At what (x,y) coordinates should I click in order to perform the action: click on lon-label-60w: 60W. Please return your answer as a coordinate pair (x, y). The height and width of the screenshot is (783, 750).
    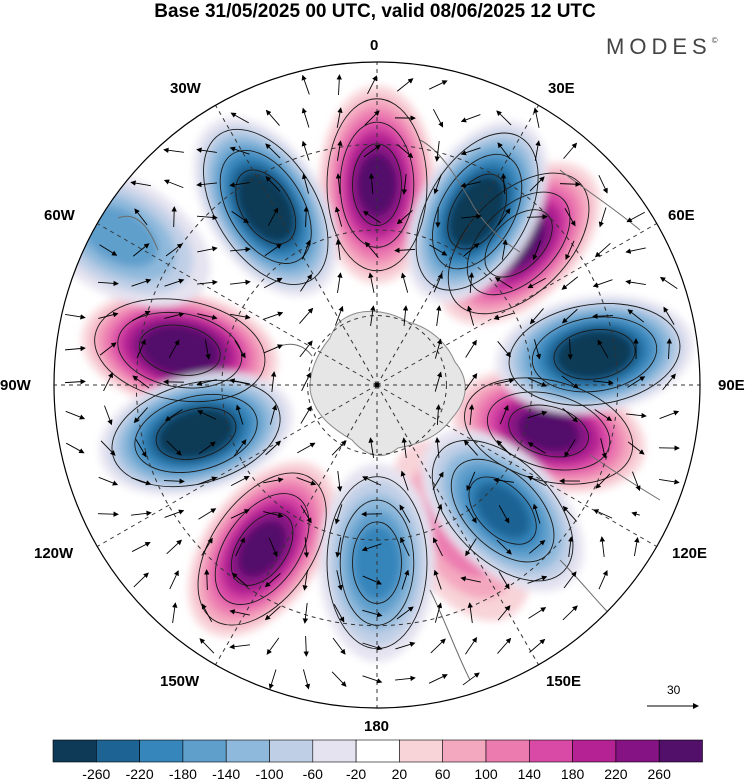
    Looking at the image, I should click on (59, 215).